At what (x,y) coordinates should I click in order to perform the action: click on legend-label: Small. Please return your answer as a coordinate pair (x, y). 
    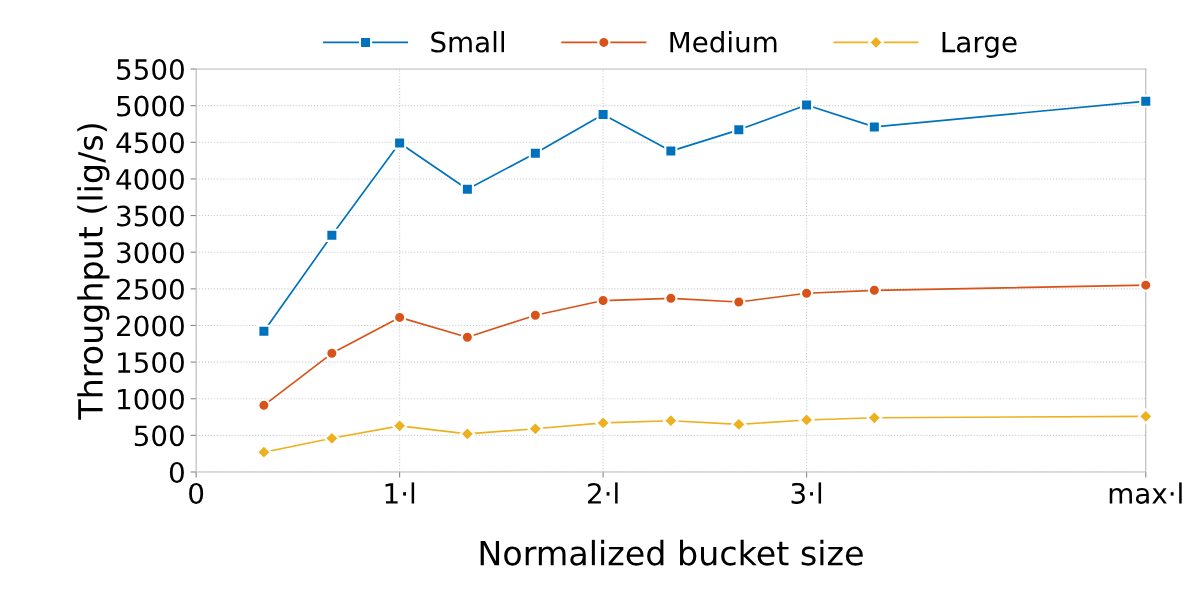
    Looking at the image, I should click on (467, 42).